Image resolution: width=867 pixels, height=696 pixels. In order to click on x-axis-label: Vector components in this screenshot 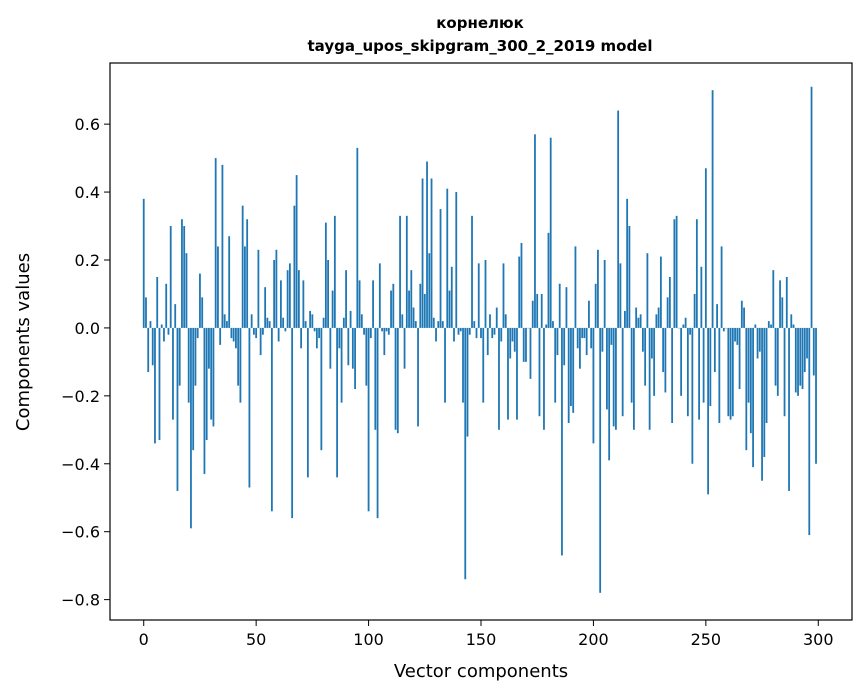, I will do `click(481, 671)`.